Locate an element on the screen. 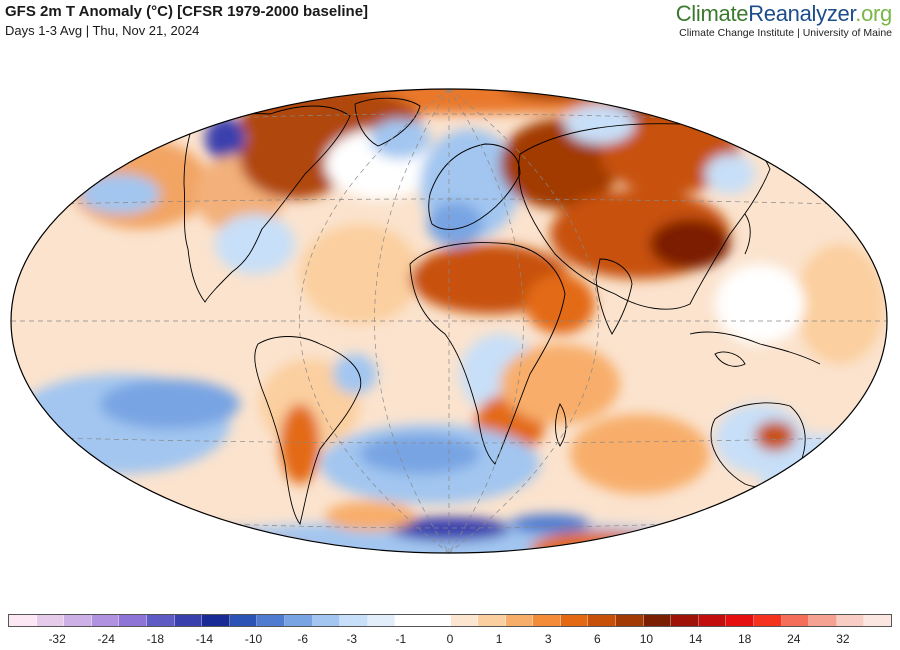  colorbar-tick-label: -24 is located at coordinates (106, 639).